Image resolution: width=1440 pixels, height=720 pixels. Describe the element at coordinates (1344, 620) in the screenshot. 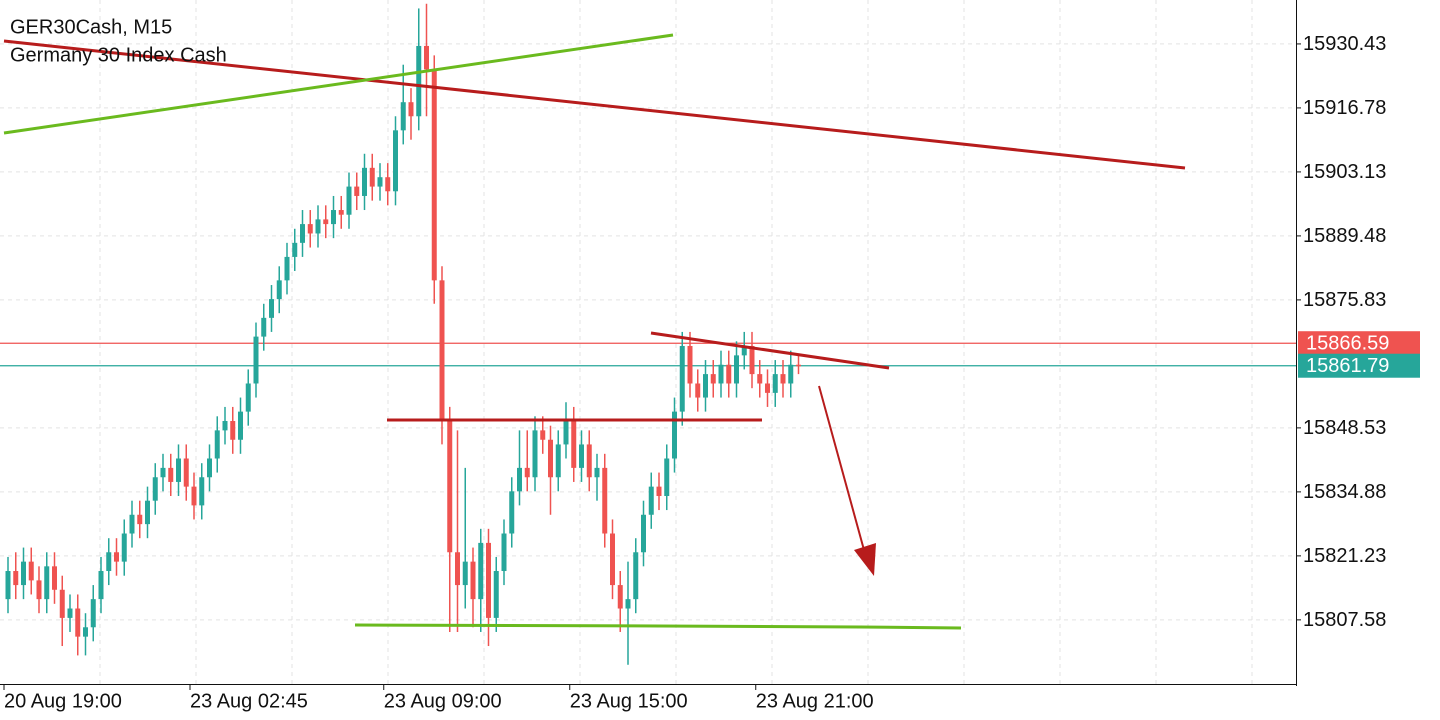

I see `y-tick-label: 15807.58` at that location.